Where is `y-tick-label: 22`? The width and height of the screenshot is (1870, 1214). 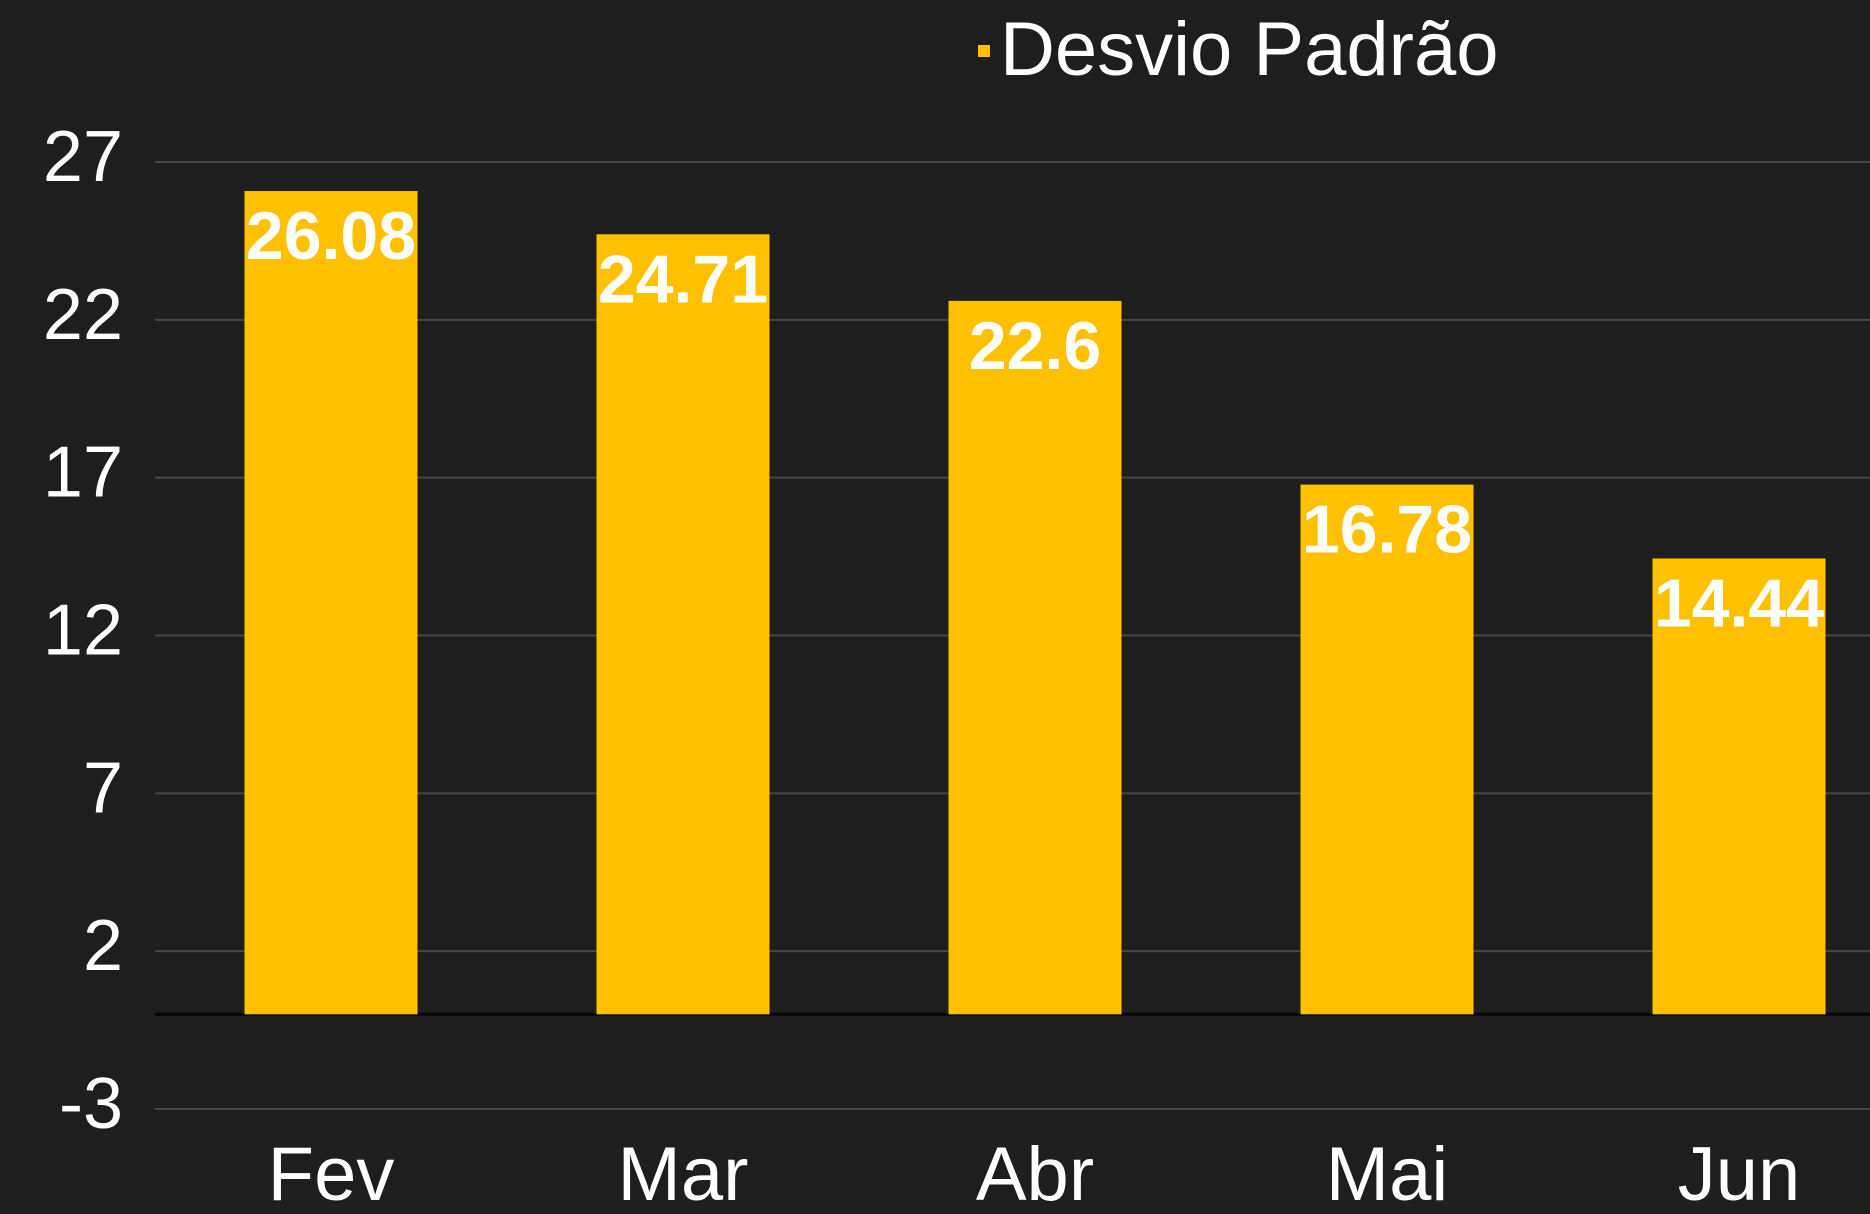 y-tick-label: 22 is located at coordinates (83, 315).